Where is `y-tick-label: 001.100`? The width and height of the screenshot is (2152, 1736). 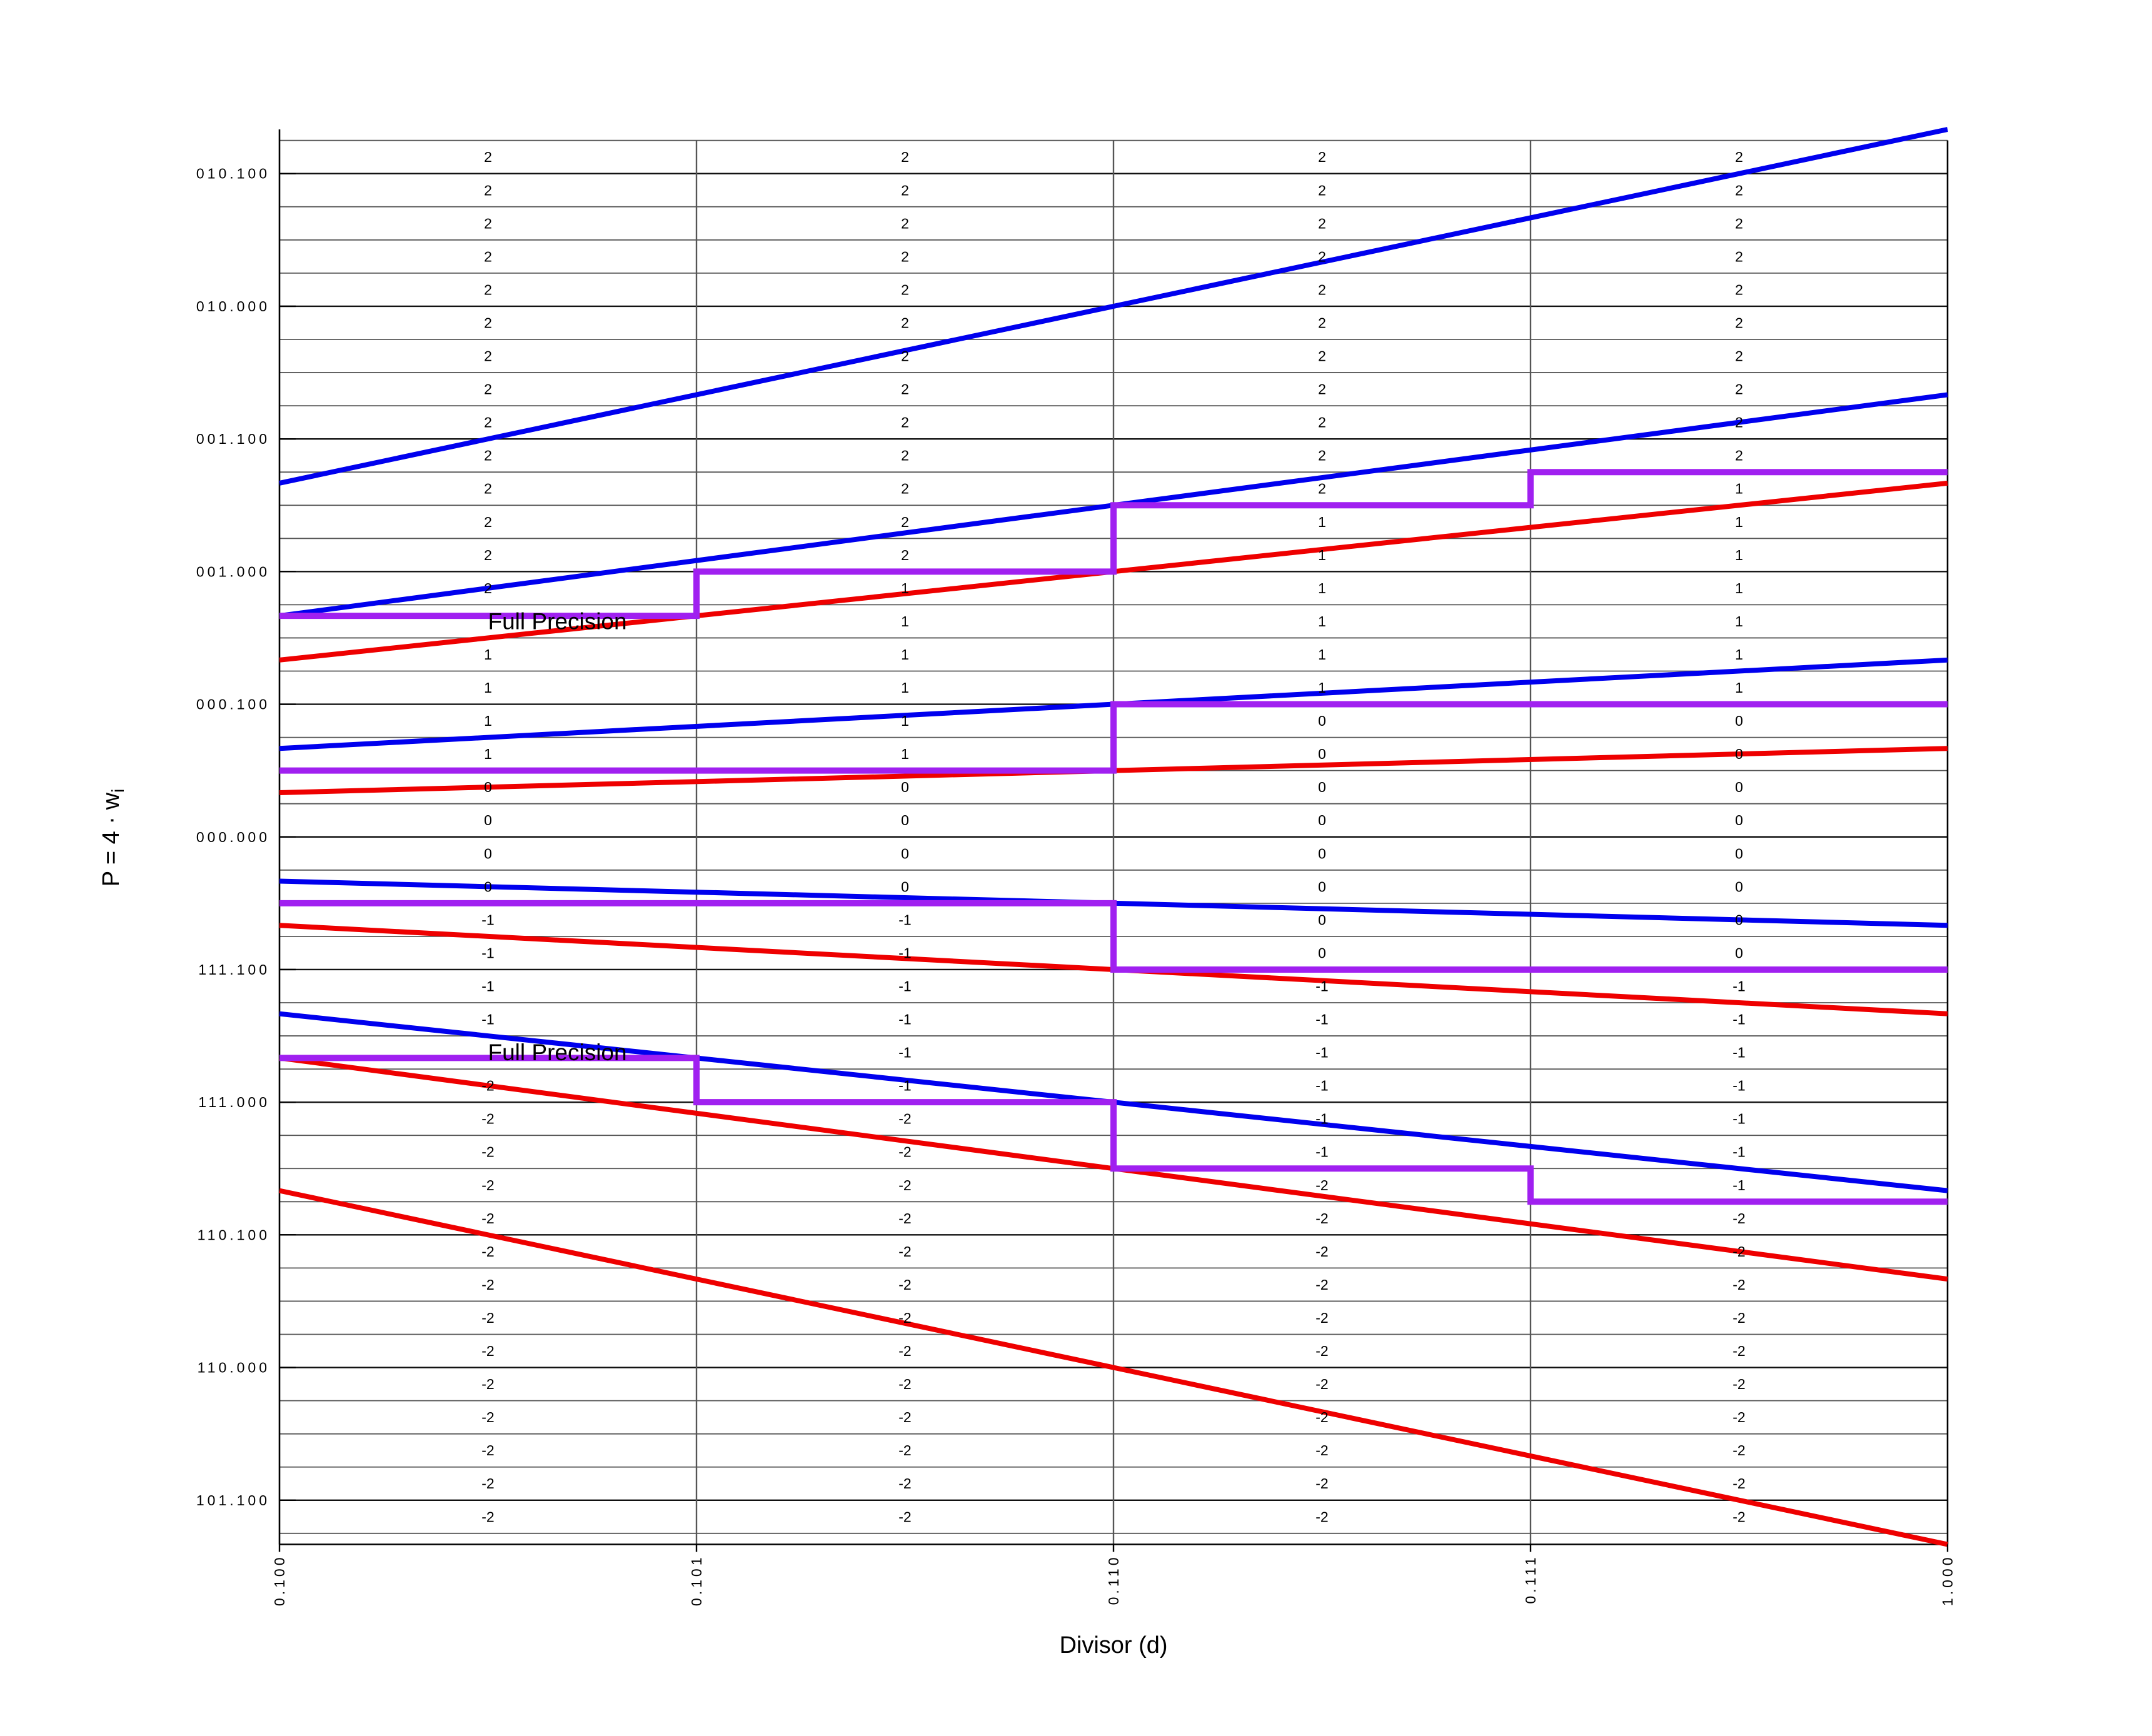 y-tick-label: 001.100 is located at coordinates (233, 439).